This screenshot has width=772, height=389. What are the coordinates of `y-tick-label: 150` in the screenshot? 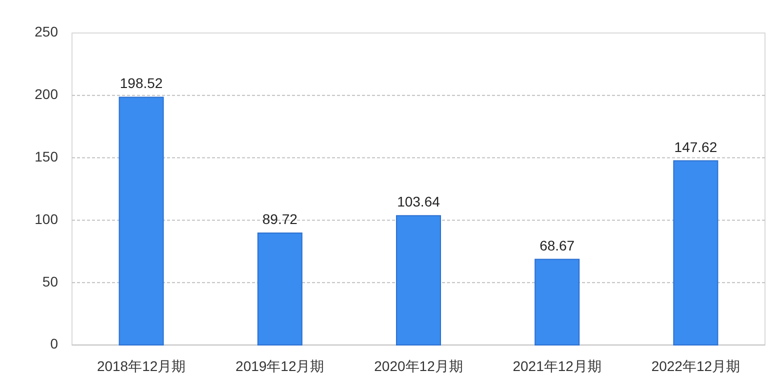 It's located at (46, 156).